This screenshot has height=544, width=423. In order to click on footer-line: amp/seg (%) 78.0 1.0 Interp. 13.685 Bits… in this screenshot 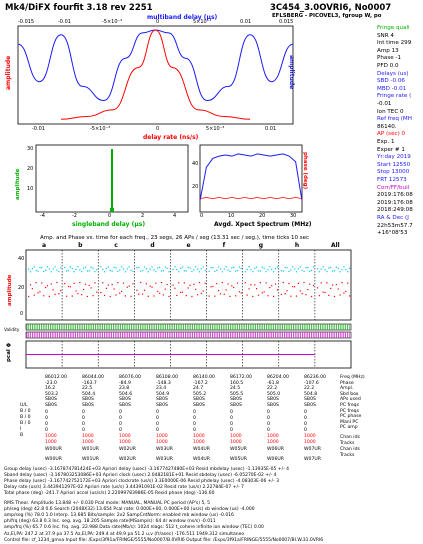, I will do `click(119, 515)`.